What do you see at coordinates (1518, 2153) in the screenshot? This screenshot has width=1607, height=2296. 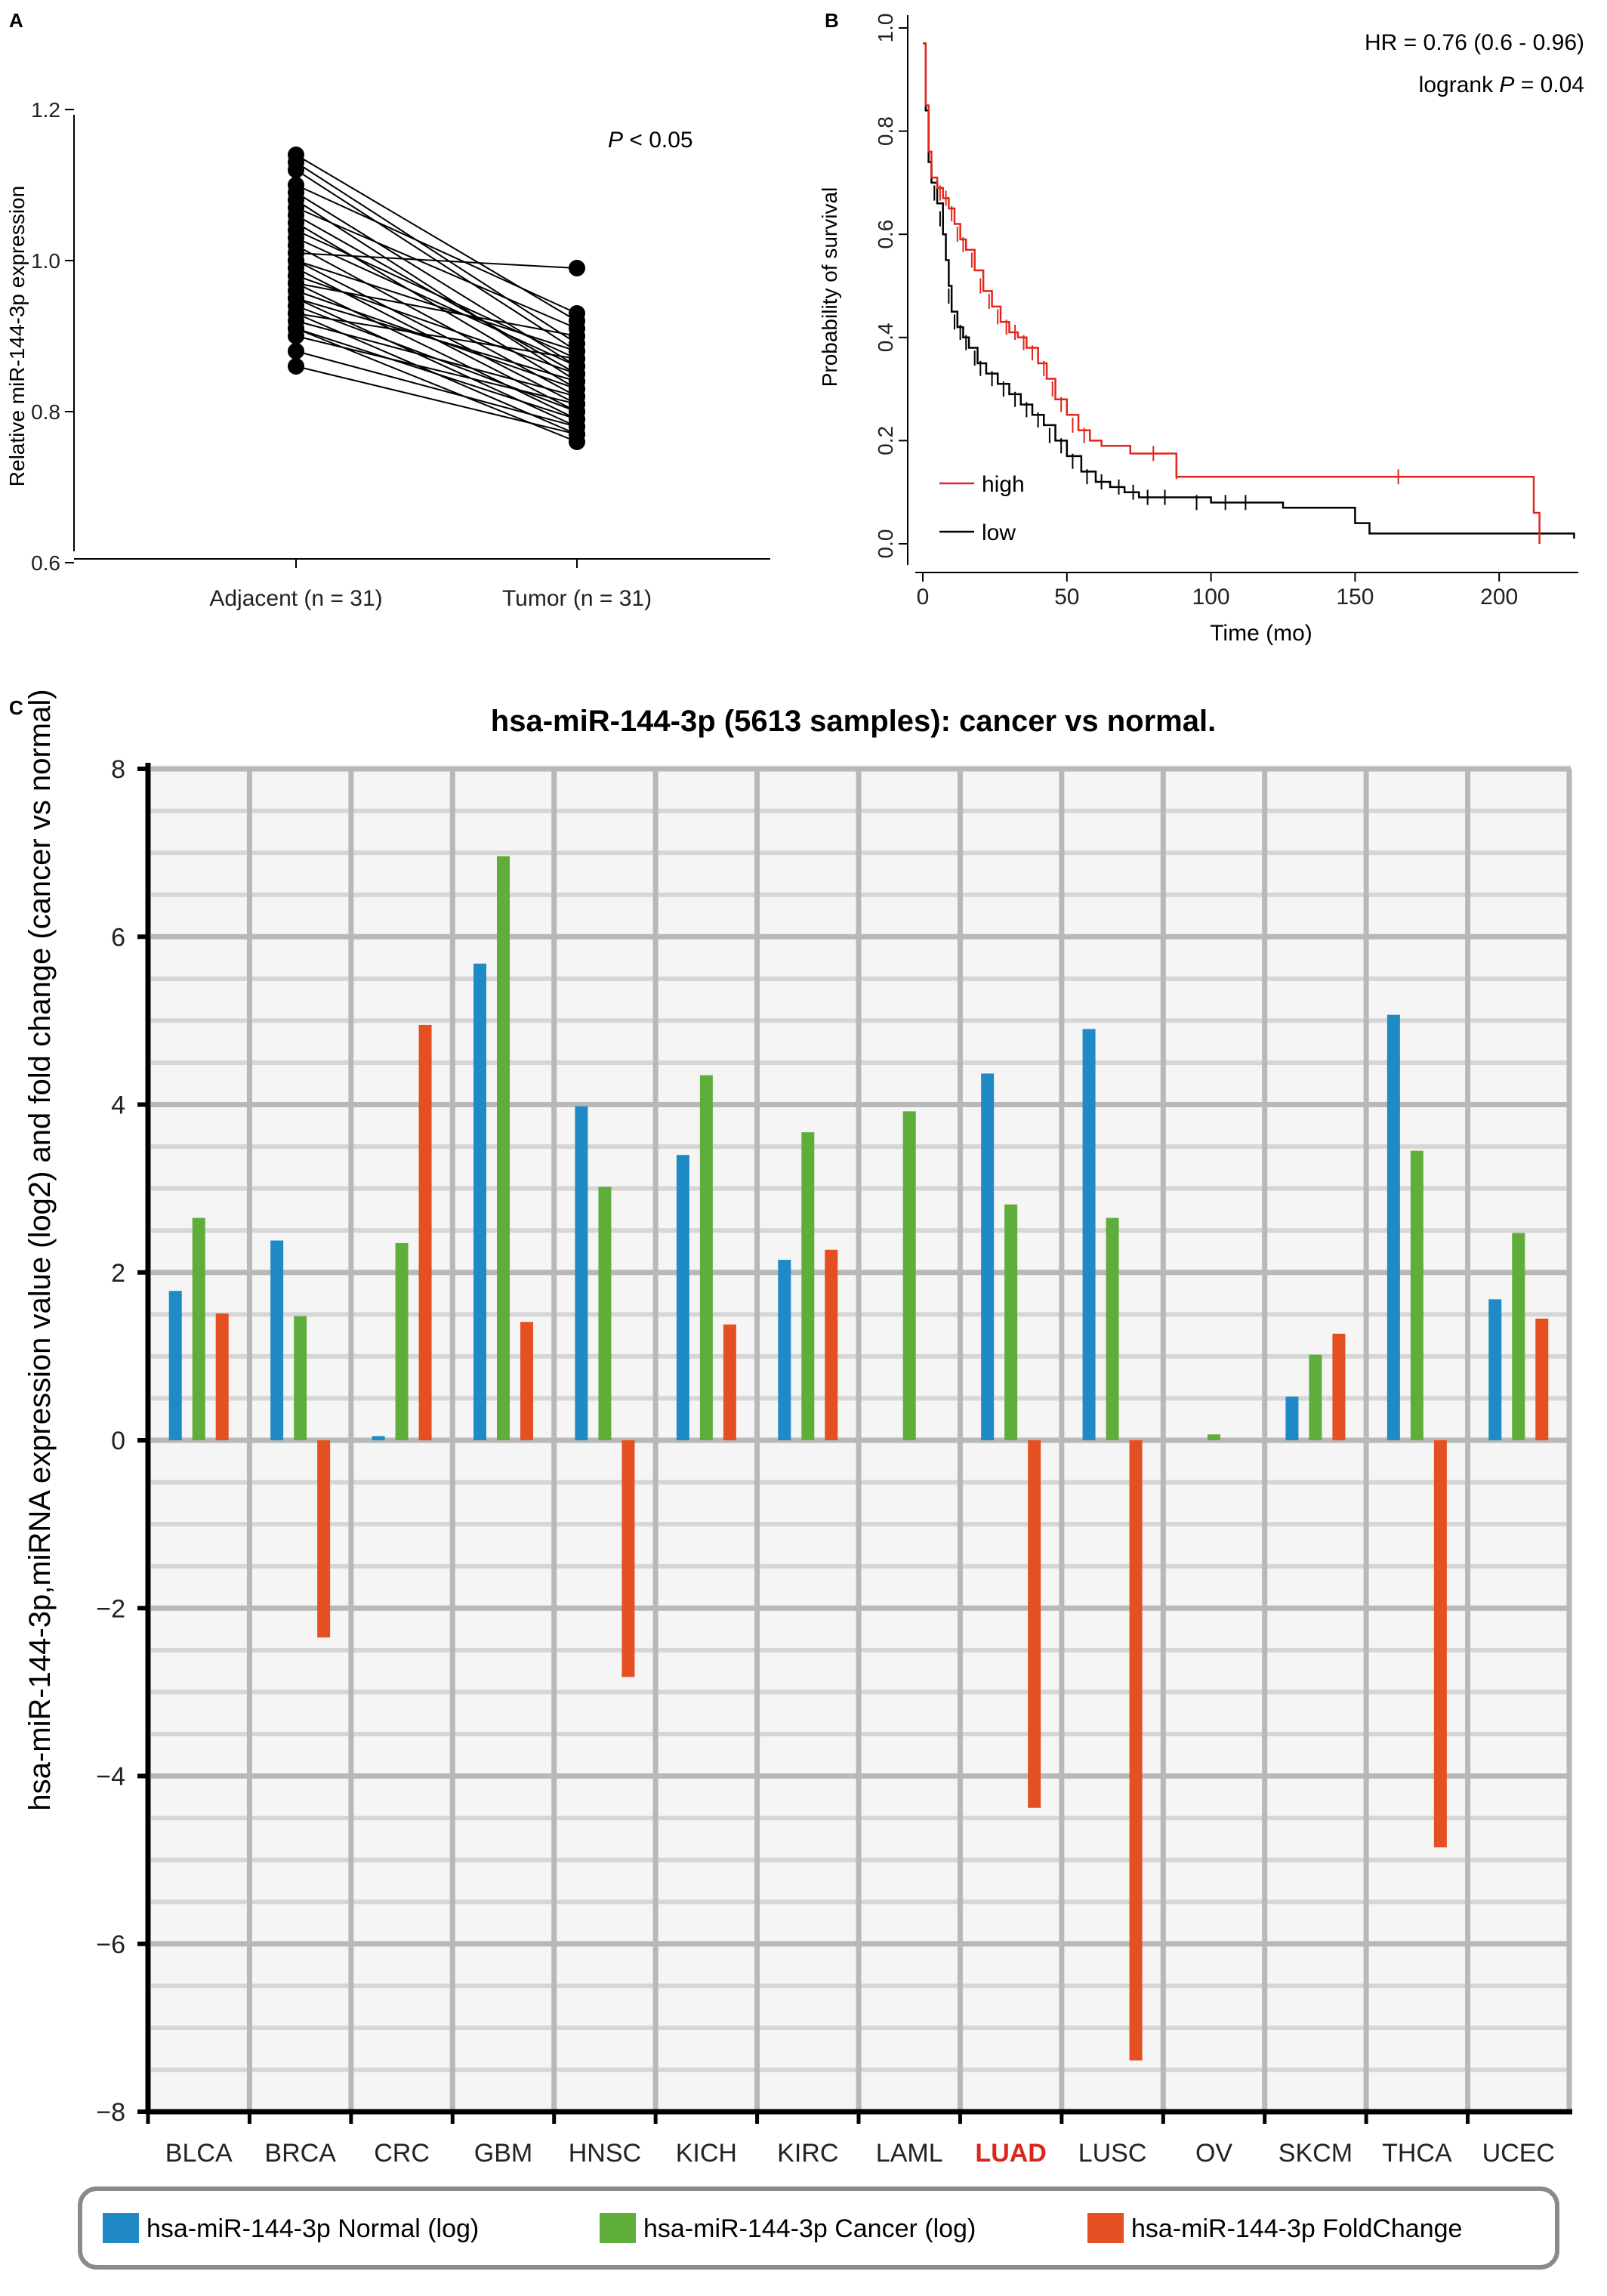 I see `x-category-label: UCEC` at bounding box center [1518, 2153].